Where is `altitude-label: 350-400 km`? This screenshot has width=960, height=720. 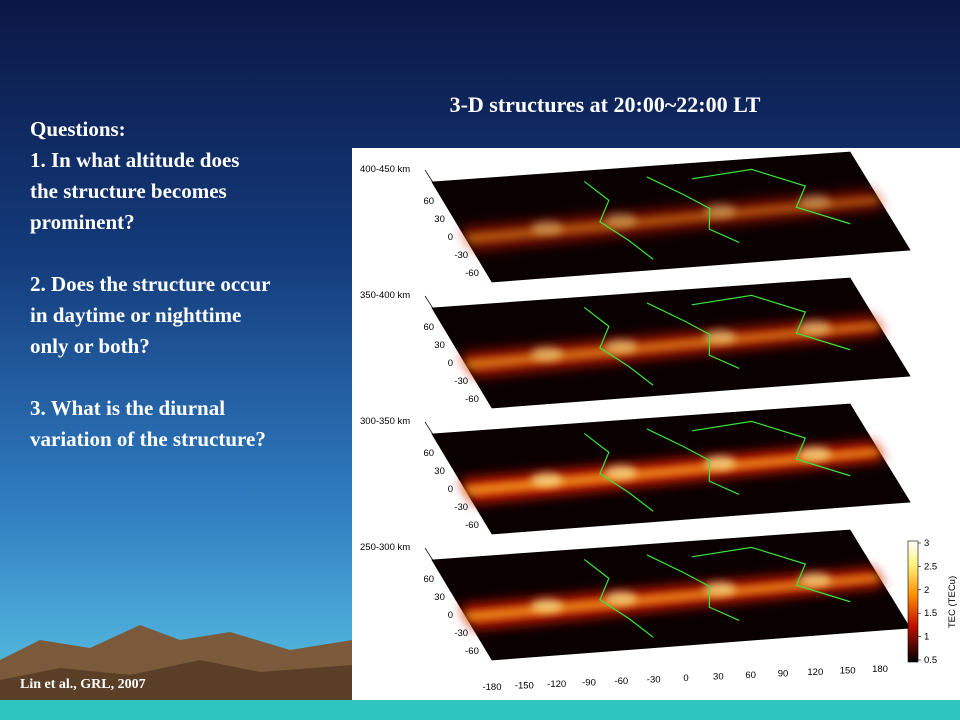 altitude-label: 350-400 km is located at coordinates (385, 295).